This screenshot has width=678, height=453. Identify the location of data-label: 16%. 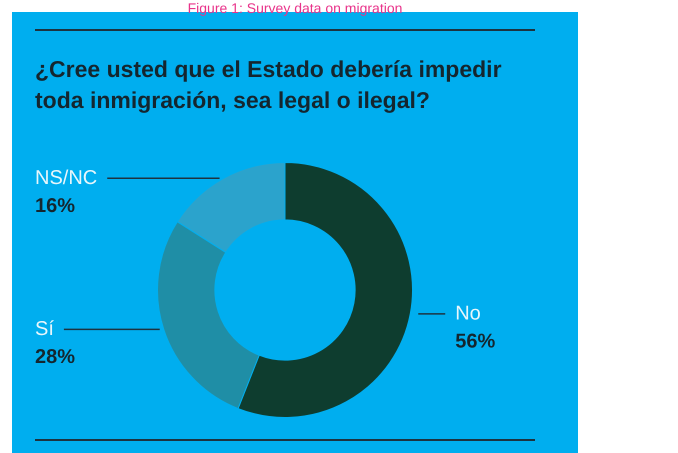
(55, 205).